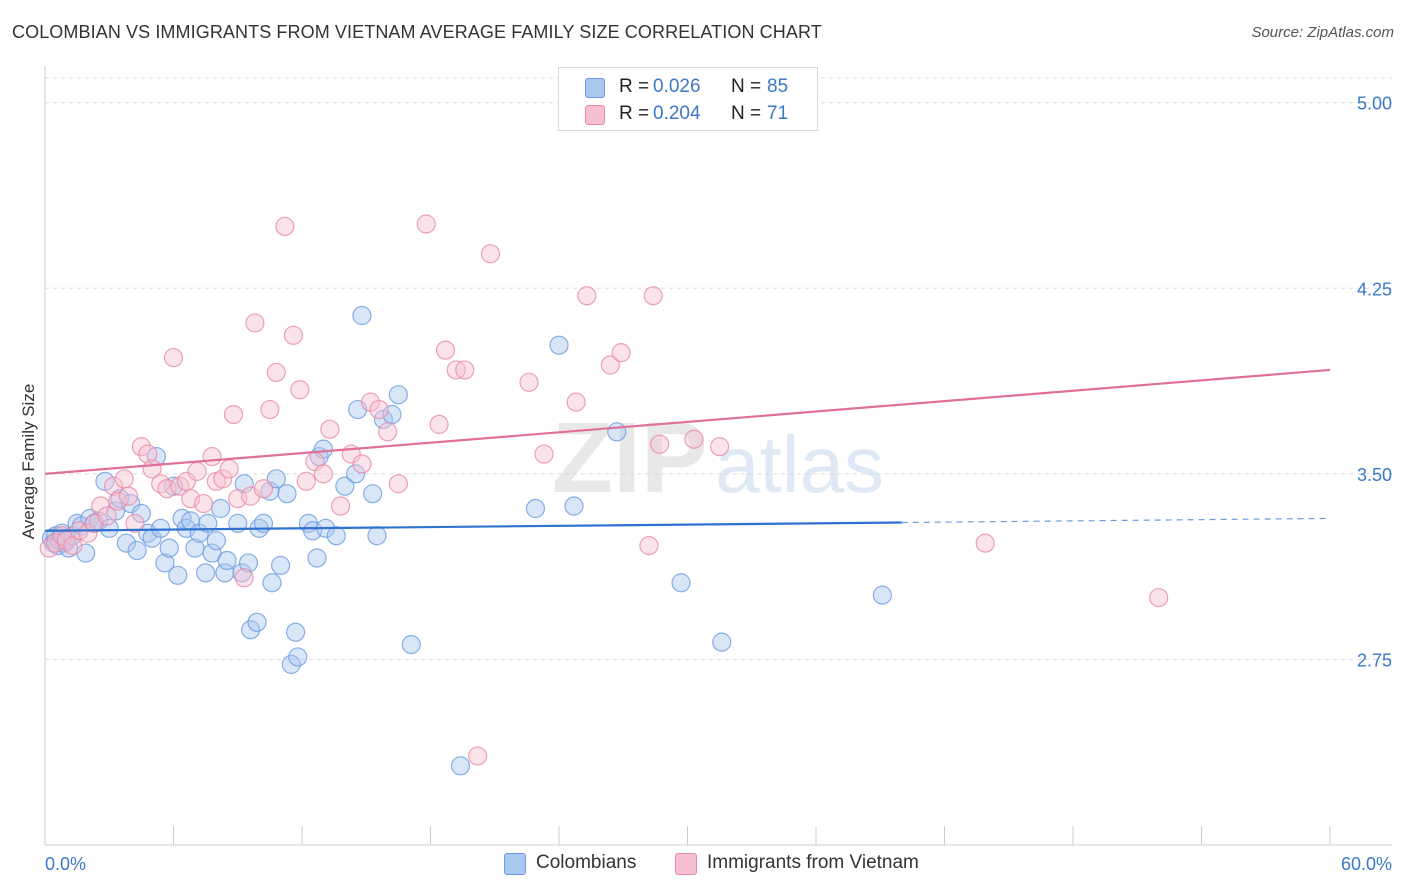  I want to click on y-tick-label: 5.00, so click(1374, 104).